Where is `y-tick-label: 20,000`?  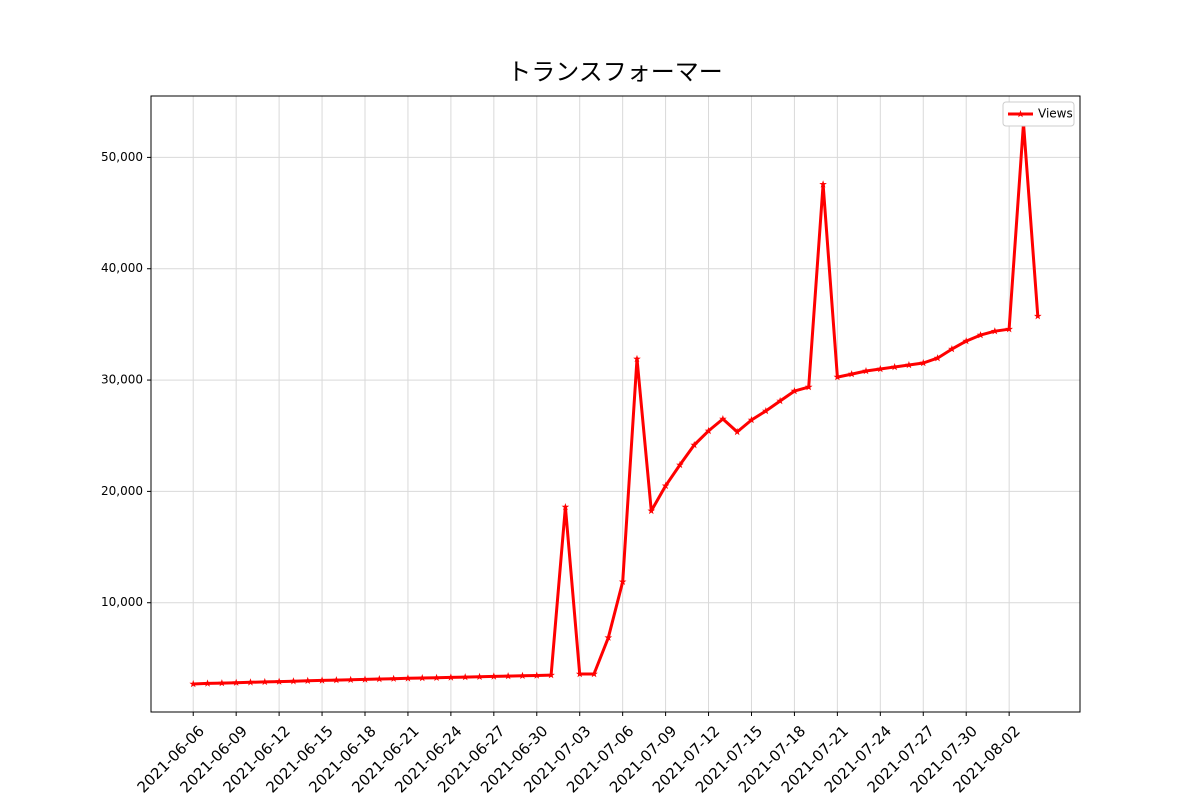 y-tick-label: 20,000 is located at coordinates (122, 491).